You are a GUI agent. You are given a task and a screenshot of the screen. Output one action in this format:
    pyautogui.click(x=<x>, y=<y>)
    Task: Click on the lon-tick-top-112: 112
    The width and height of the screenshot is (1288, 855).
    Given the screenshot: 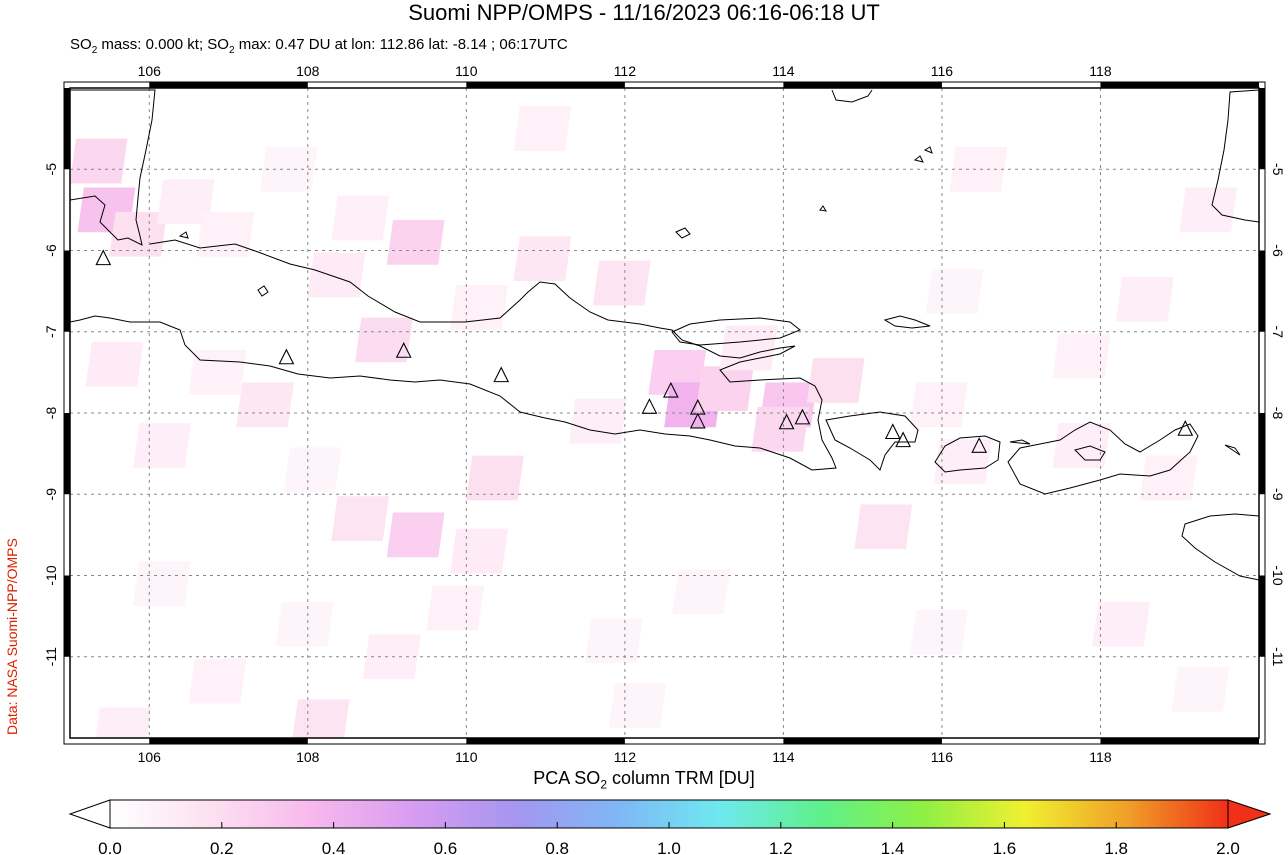 What is the action you would take?
    pyautogui.click(x=625, y=71)
    